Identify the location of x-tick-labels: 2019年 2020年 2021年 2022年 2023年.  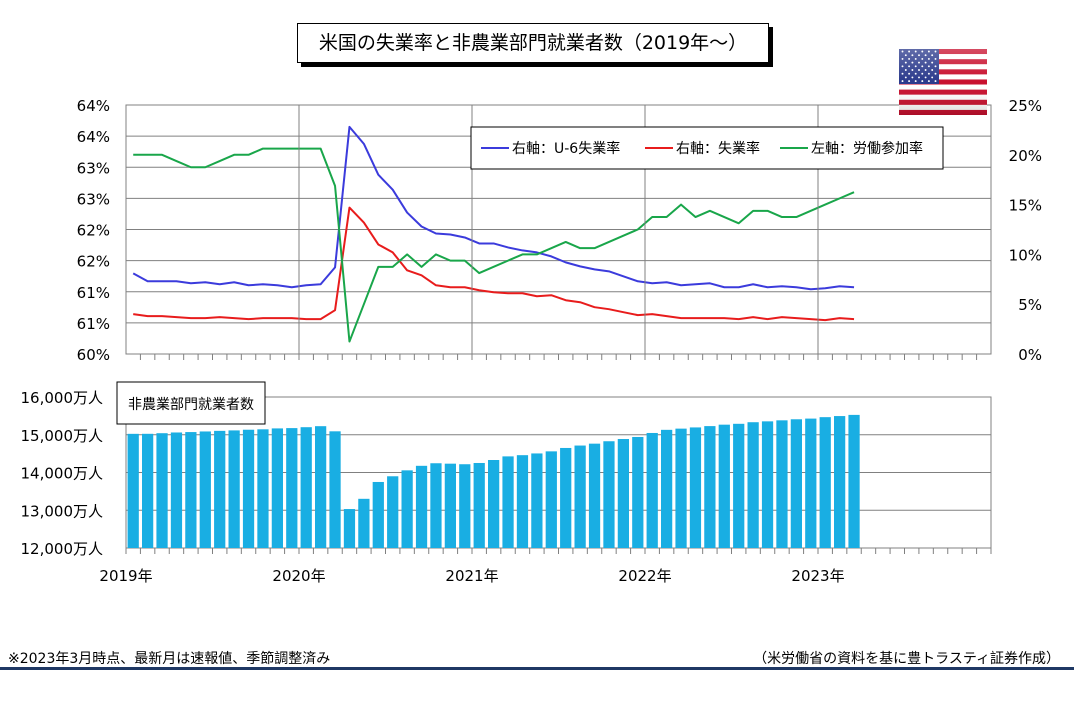
(471, 576).